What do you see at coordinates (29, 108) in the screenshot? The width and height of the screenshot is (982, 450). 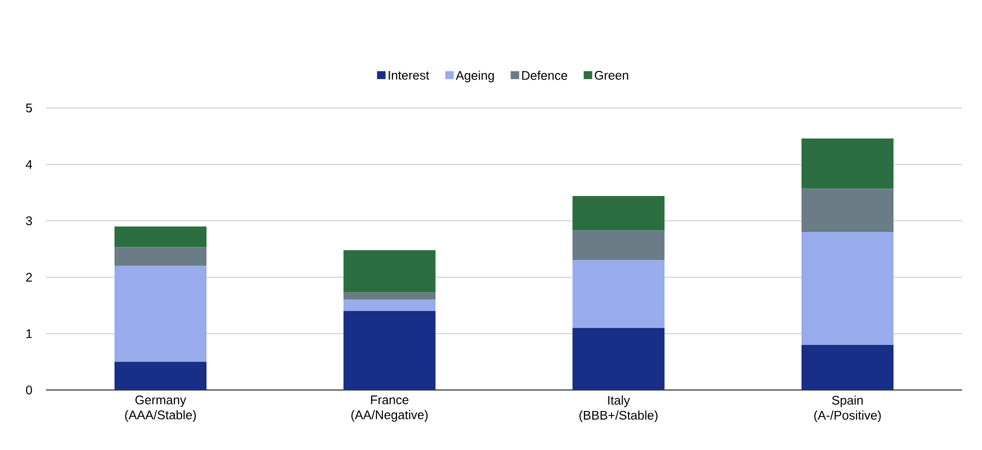 I see `y-tick-label: 5` at bounding box center [29, 108].